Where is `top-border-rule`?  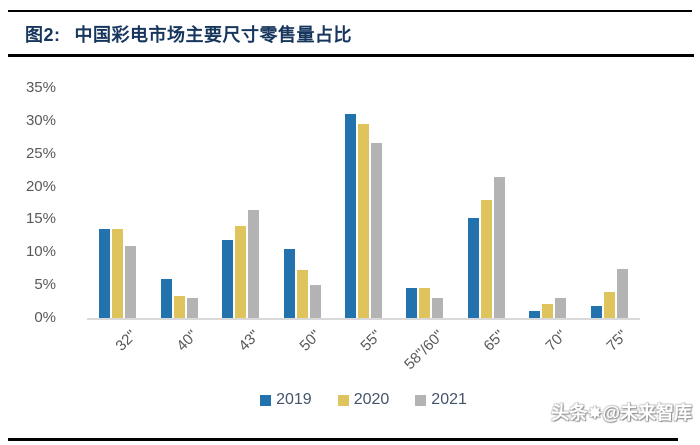
top-border-rule is located at coordinates (350, 11).